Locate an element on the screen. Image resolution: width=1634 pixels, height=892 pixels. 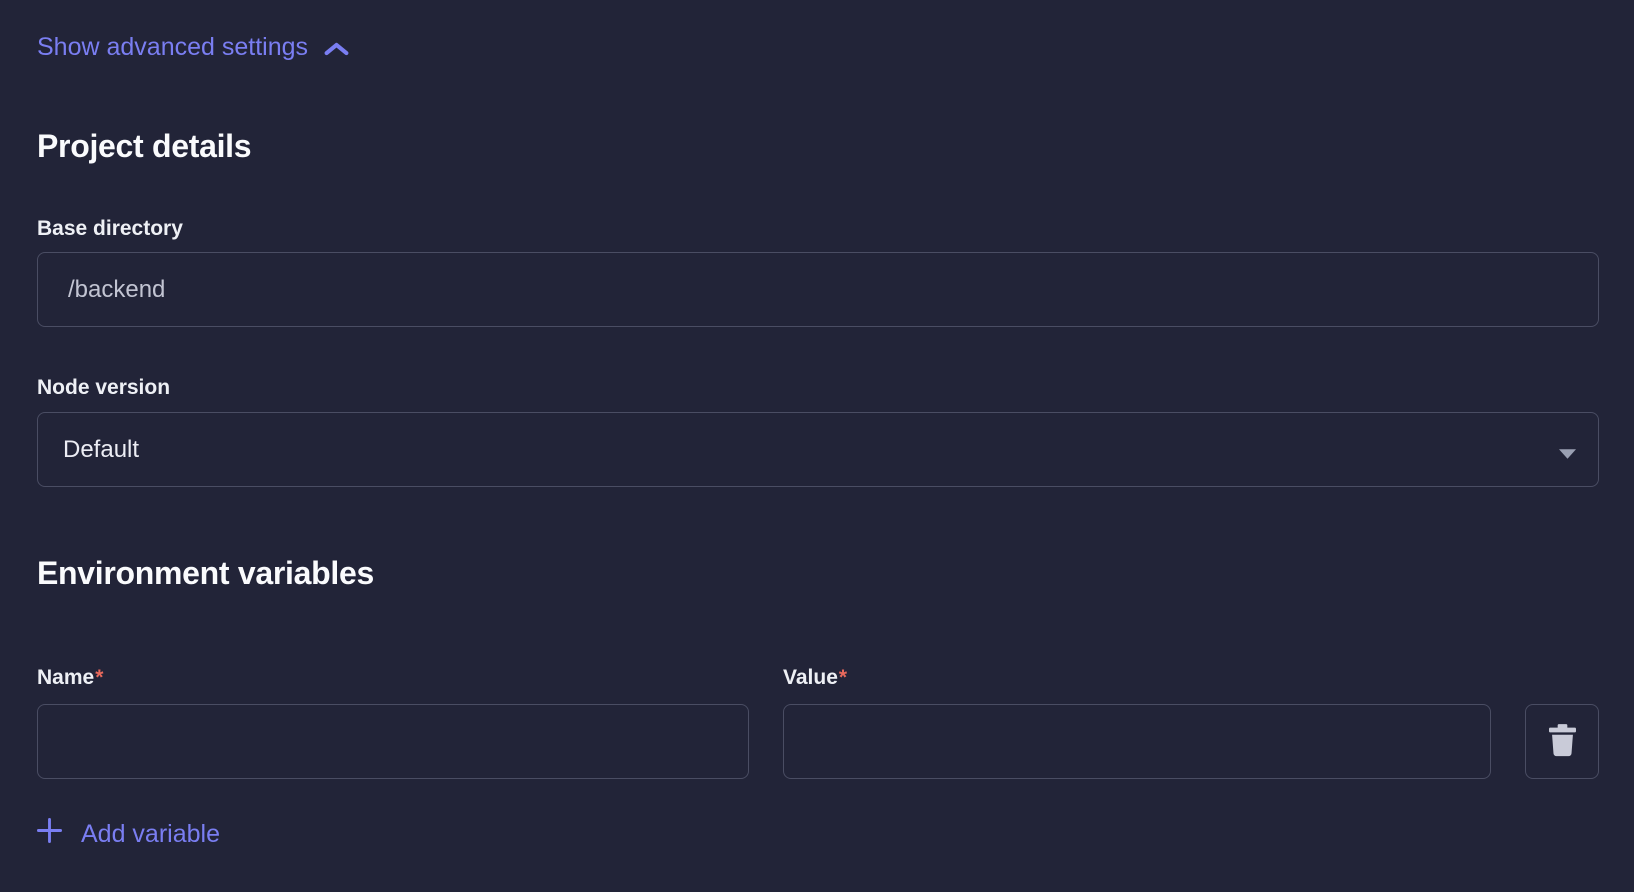
env-name-label-text: Name is located at coordinates (66, 677).